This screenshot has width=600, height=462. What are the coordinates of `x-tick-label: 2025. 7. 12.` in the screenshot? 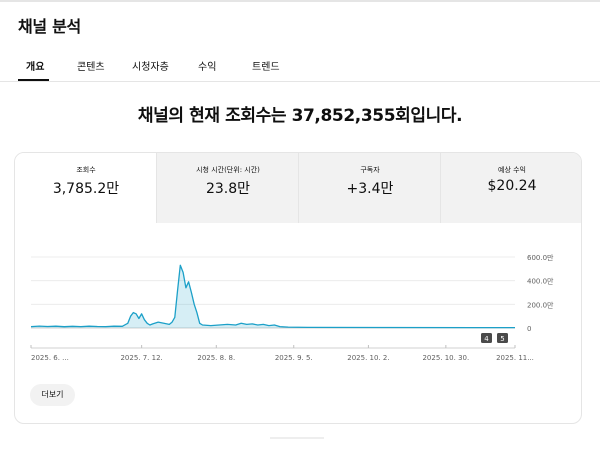 It's located at (141, 358).